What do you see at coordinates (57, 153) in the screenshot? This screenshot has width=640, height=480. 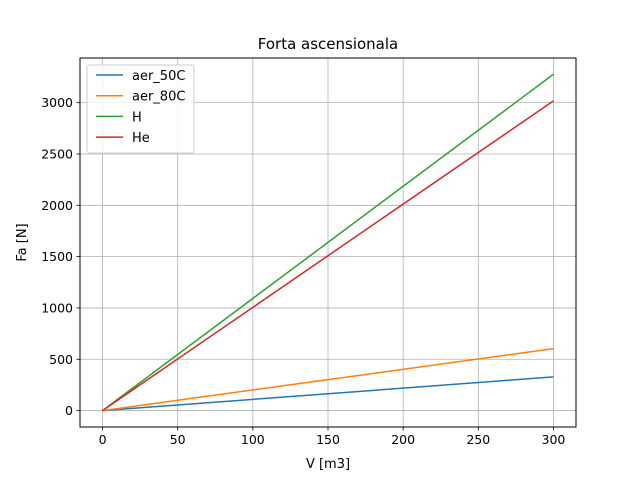 I see `y-tick-label: 2500` at bounding box center [57, 153].